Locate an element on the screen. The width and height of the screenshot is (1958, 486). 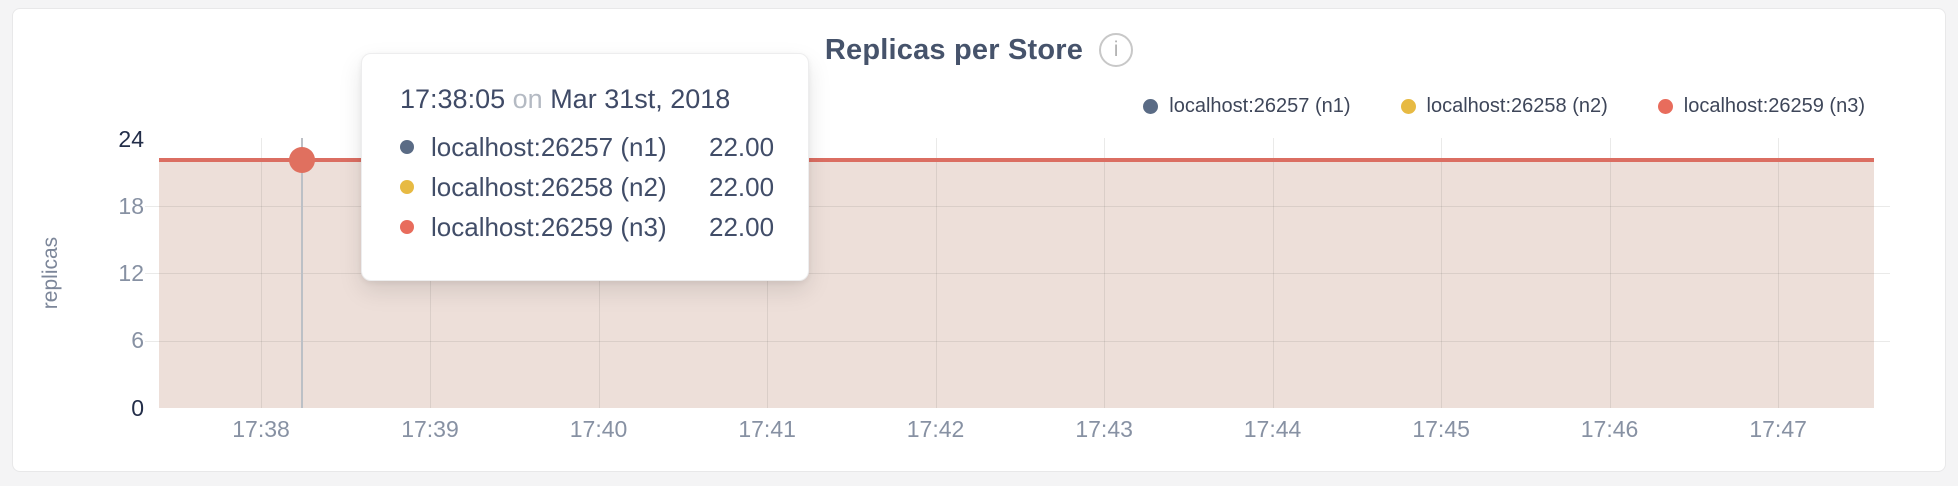
x-tick-1739: 17:39 is located at coordinates (430, 429).